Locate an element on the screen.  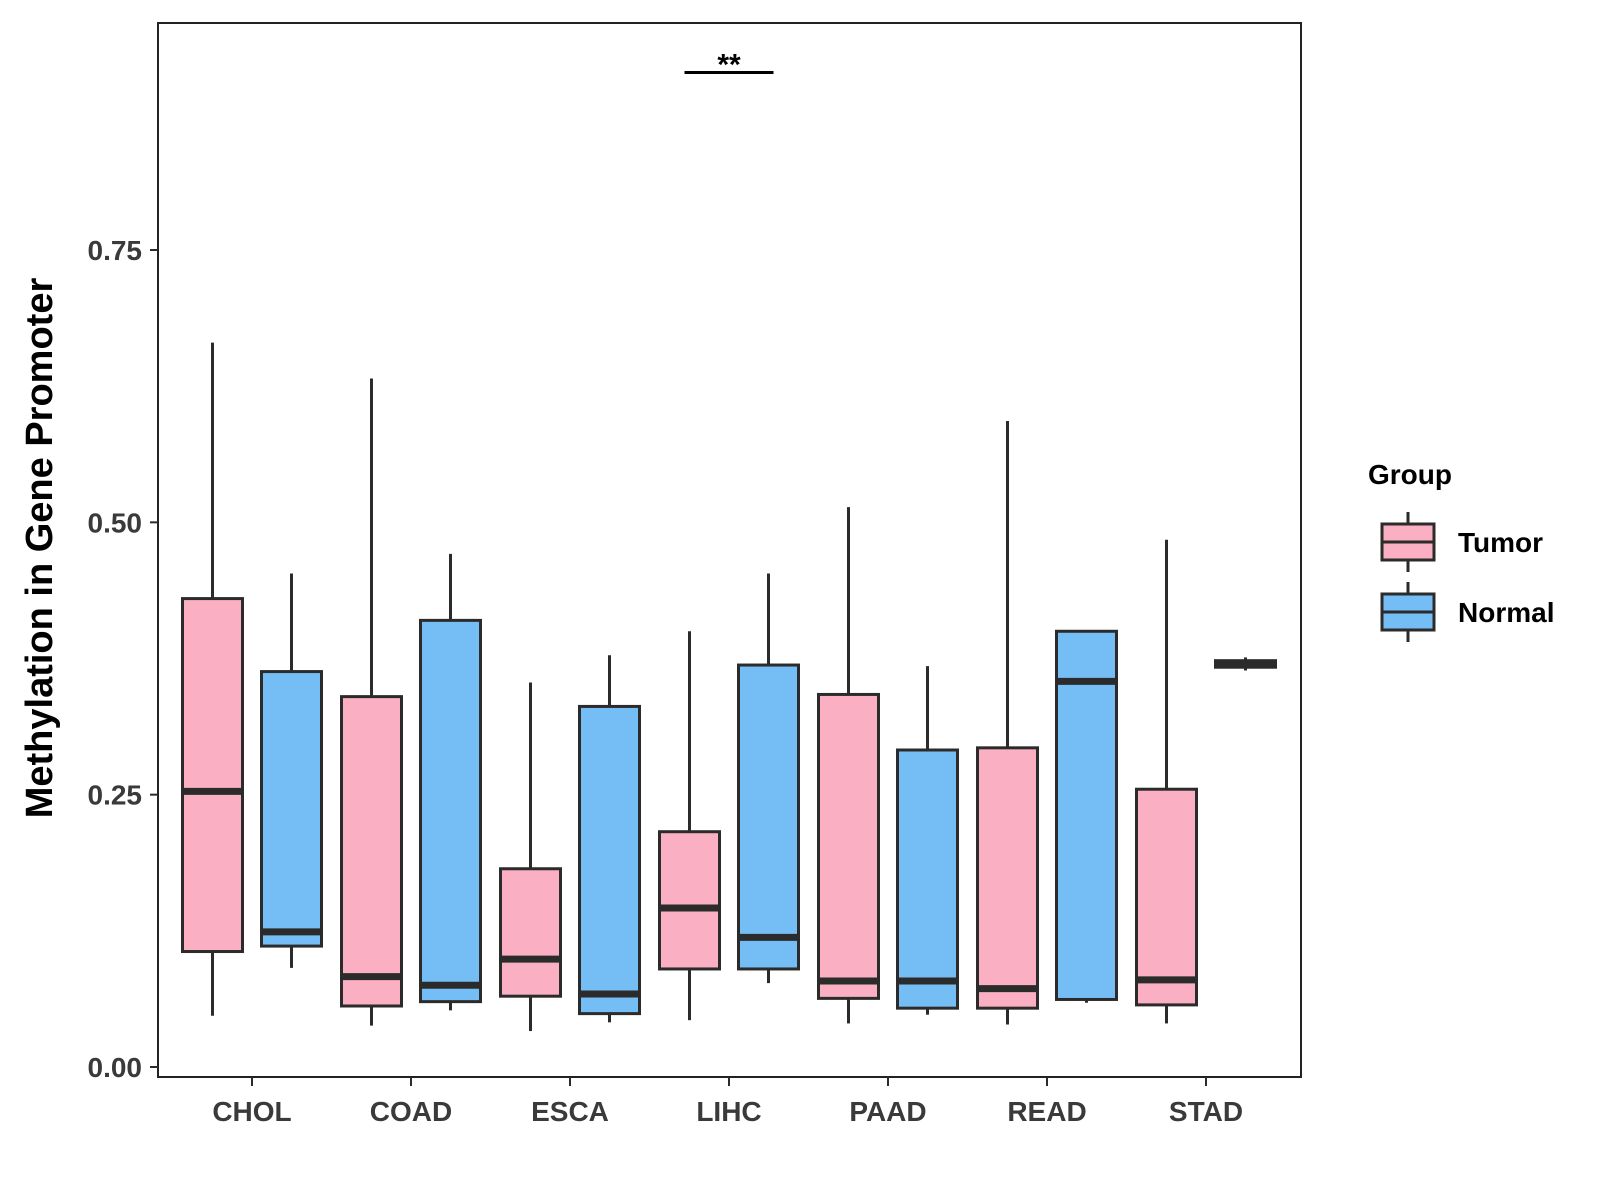
x-tick-label: COAD is located at coordinates (411, 1111).